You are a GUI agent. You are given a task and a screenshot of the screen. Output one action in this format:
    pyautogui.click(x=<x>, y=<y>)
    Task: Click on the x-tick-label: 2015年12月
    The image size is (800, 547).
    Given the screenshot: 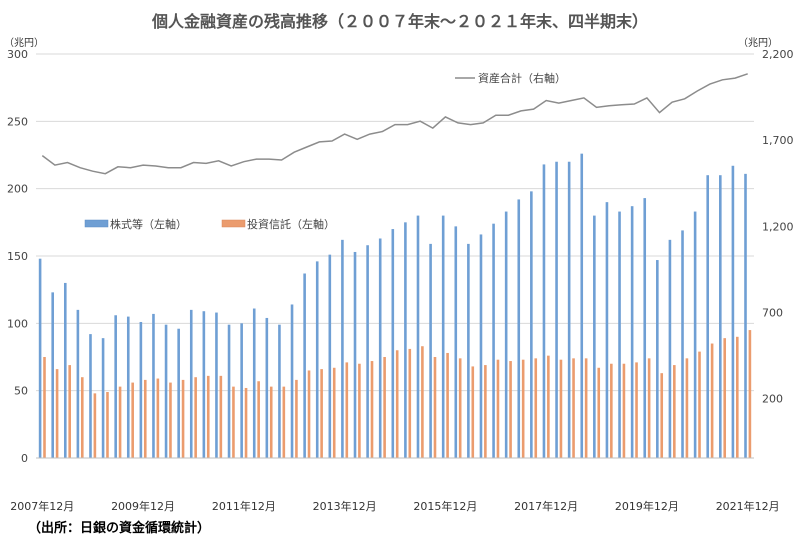 What is the action you would take?
    pyautogui.click(x=445, y=506)
    